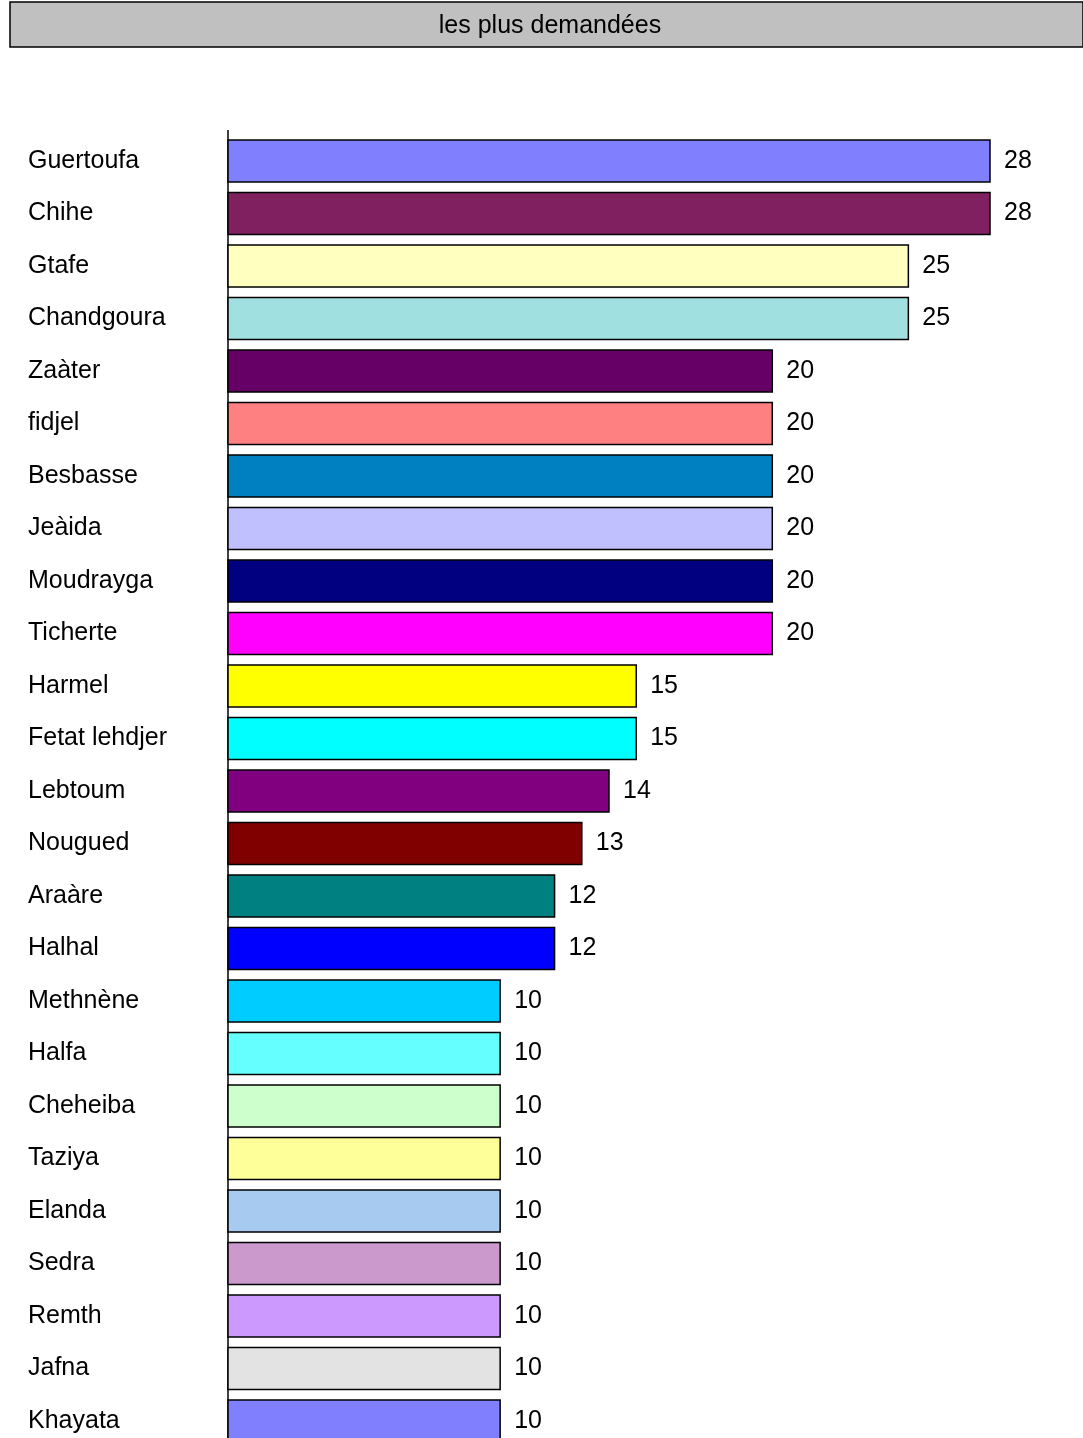 This screenshot has width=1083, height=1438. I want to click on y-tick-label: Chandgoura, so click(97, 316).